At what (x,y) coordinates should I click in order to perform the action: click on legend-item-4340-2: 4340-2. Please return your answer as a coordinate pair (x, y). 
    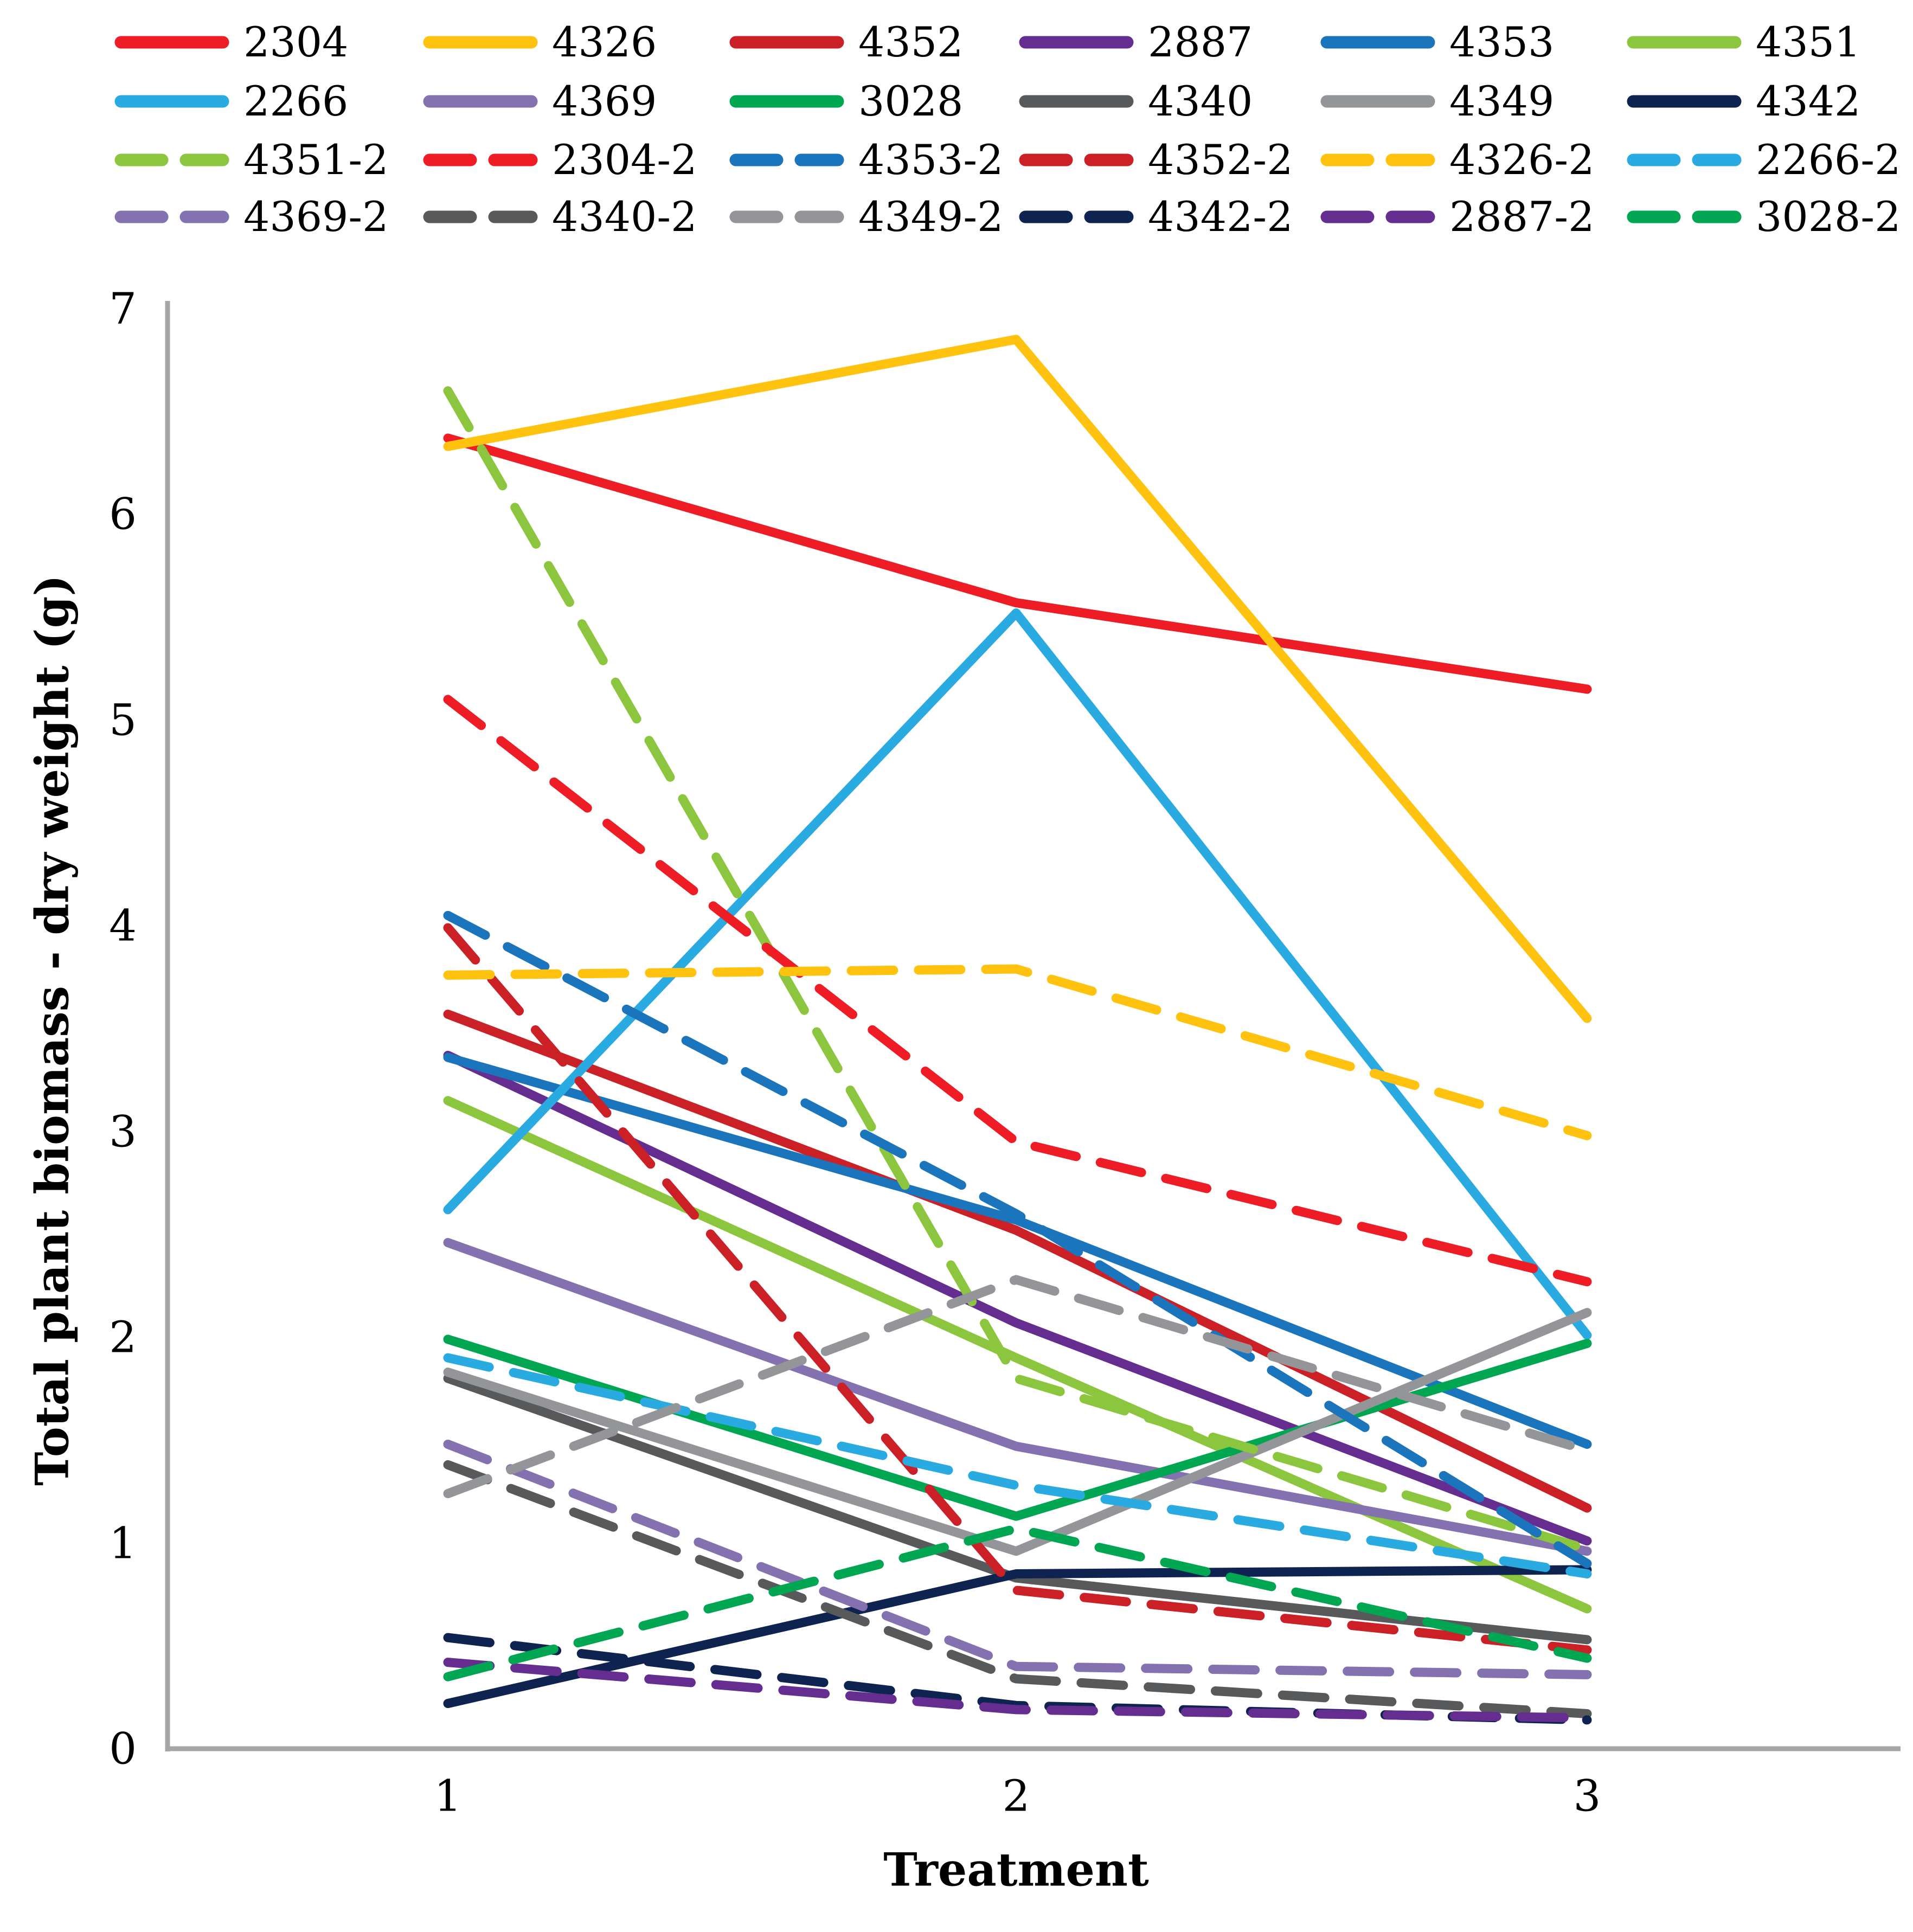
    Looking at the image, I should click on (560, 217).